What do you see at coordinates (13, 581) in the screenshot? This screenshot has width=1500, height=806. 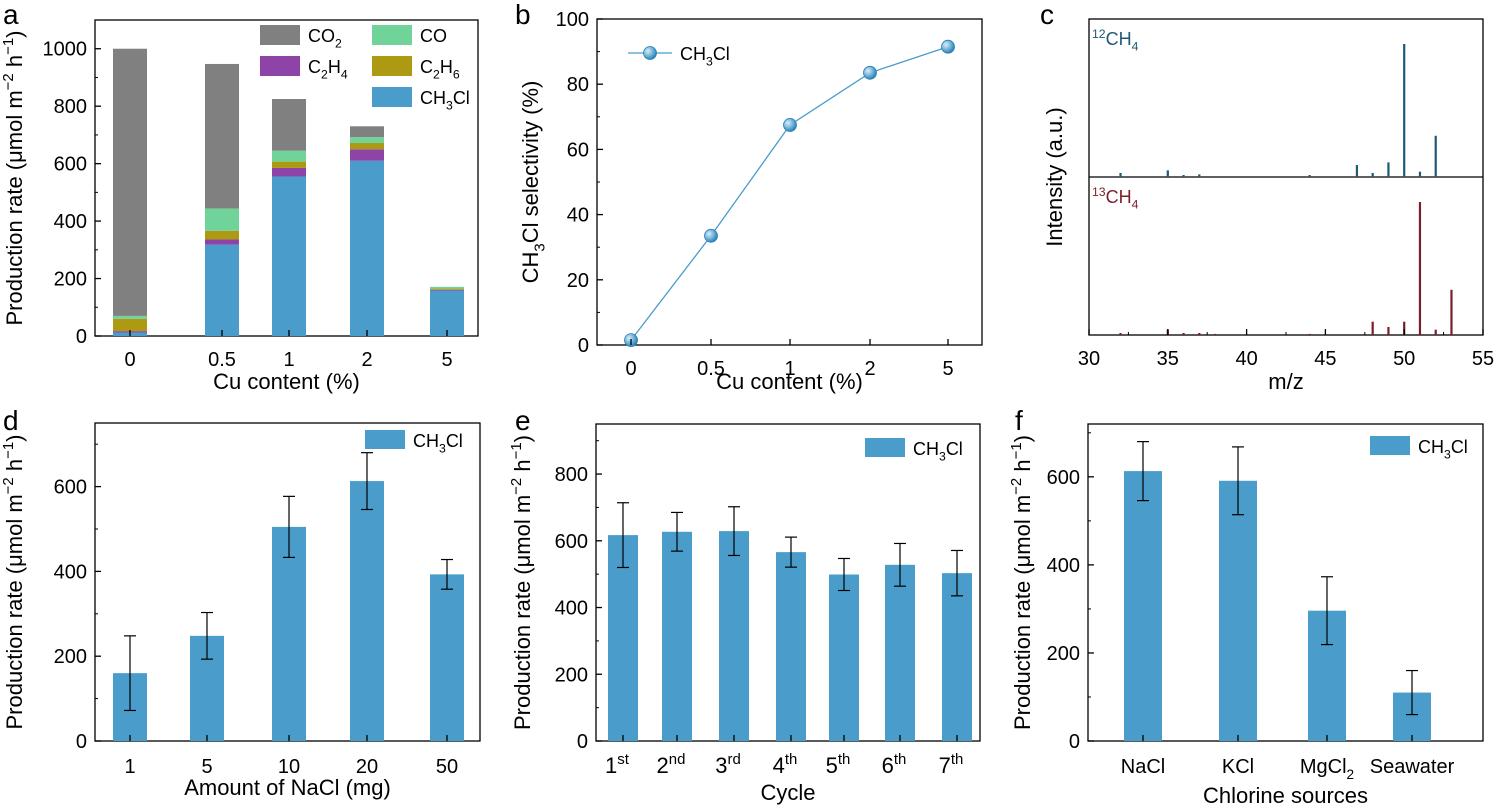 I see `panel-d-y-label: Production rate (μmol m−2 h−1)` at bounding box center [13, 581].